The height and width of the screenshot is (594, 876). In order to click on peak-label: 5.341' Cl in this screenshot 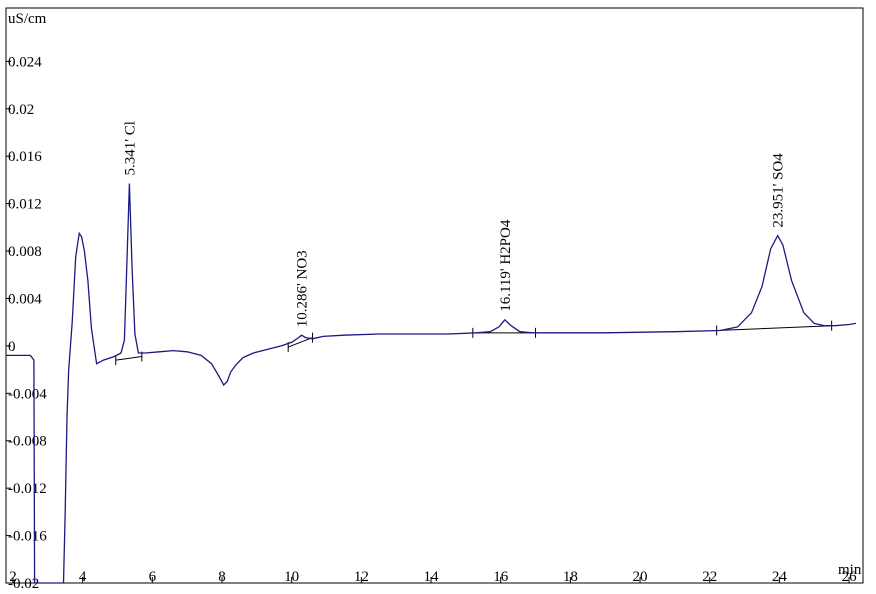, I will do `click(130, 148)`.